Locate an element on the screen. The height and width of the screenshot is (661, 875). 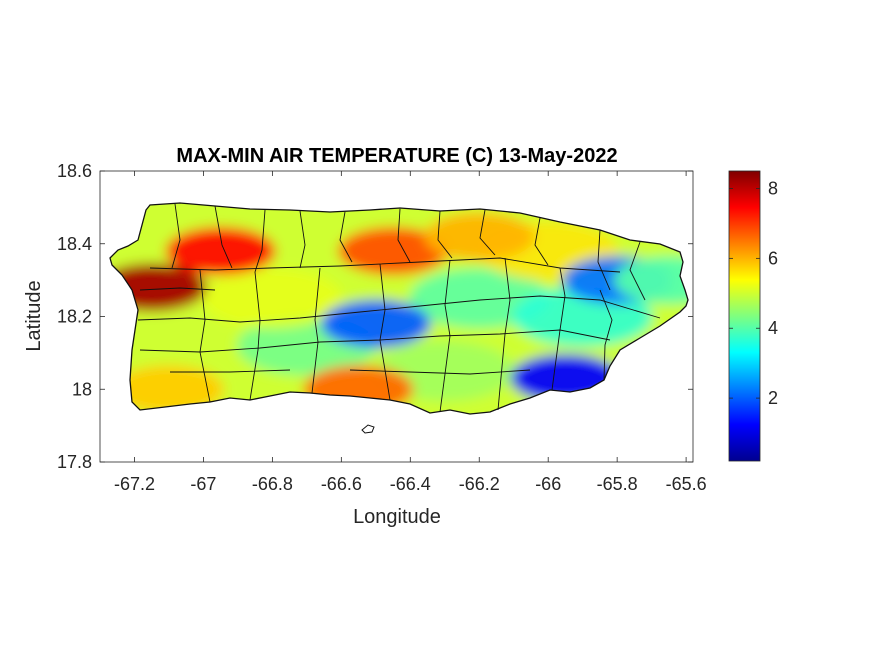
y-tick-label: 17.8 is located at coordinates (74, 462).